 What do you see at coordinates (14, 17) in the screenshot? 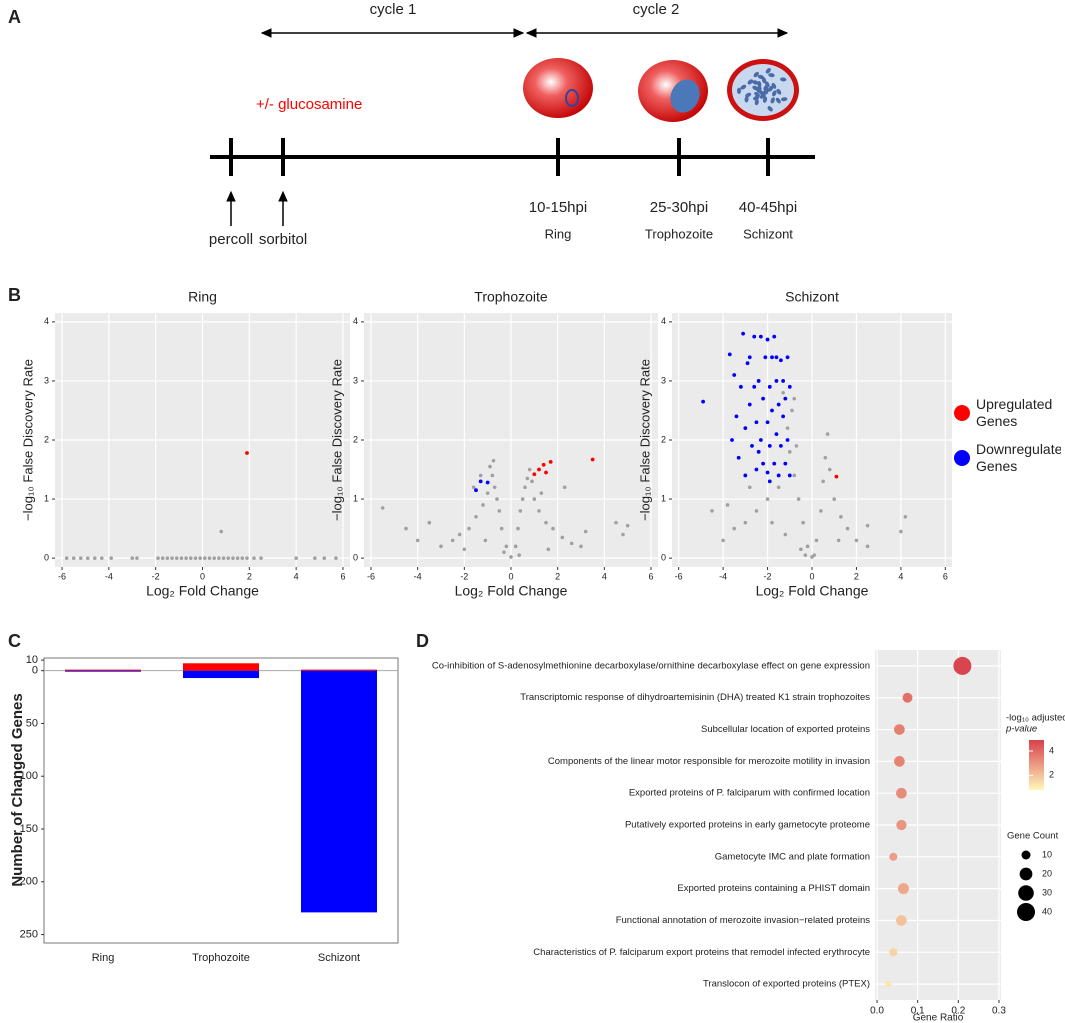
I see `panel-label: A` at bounding box center [14, 17].